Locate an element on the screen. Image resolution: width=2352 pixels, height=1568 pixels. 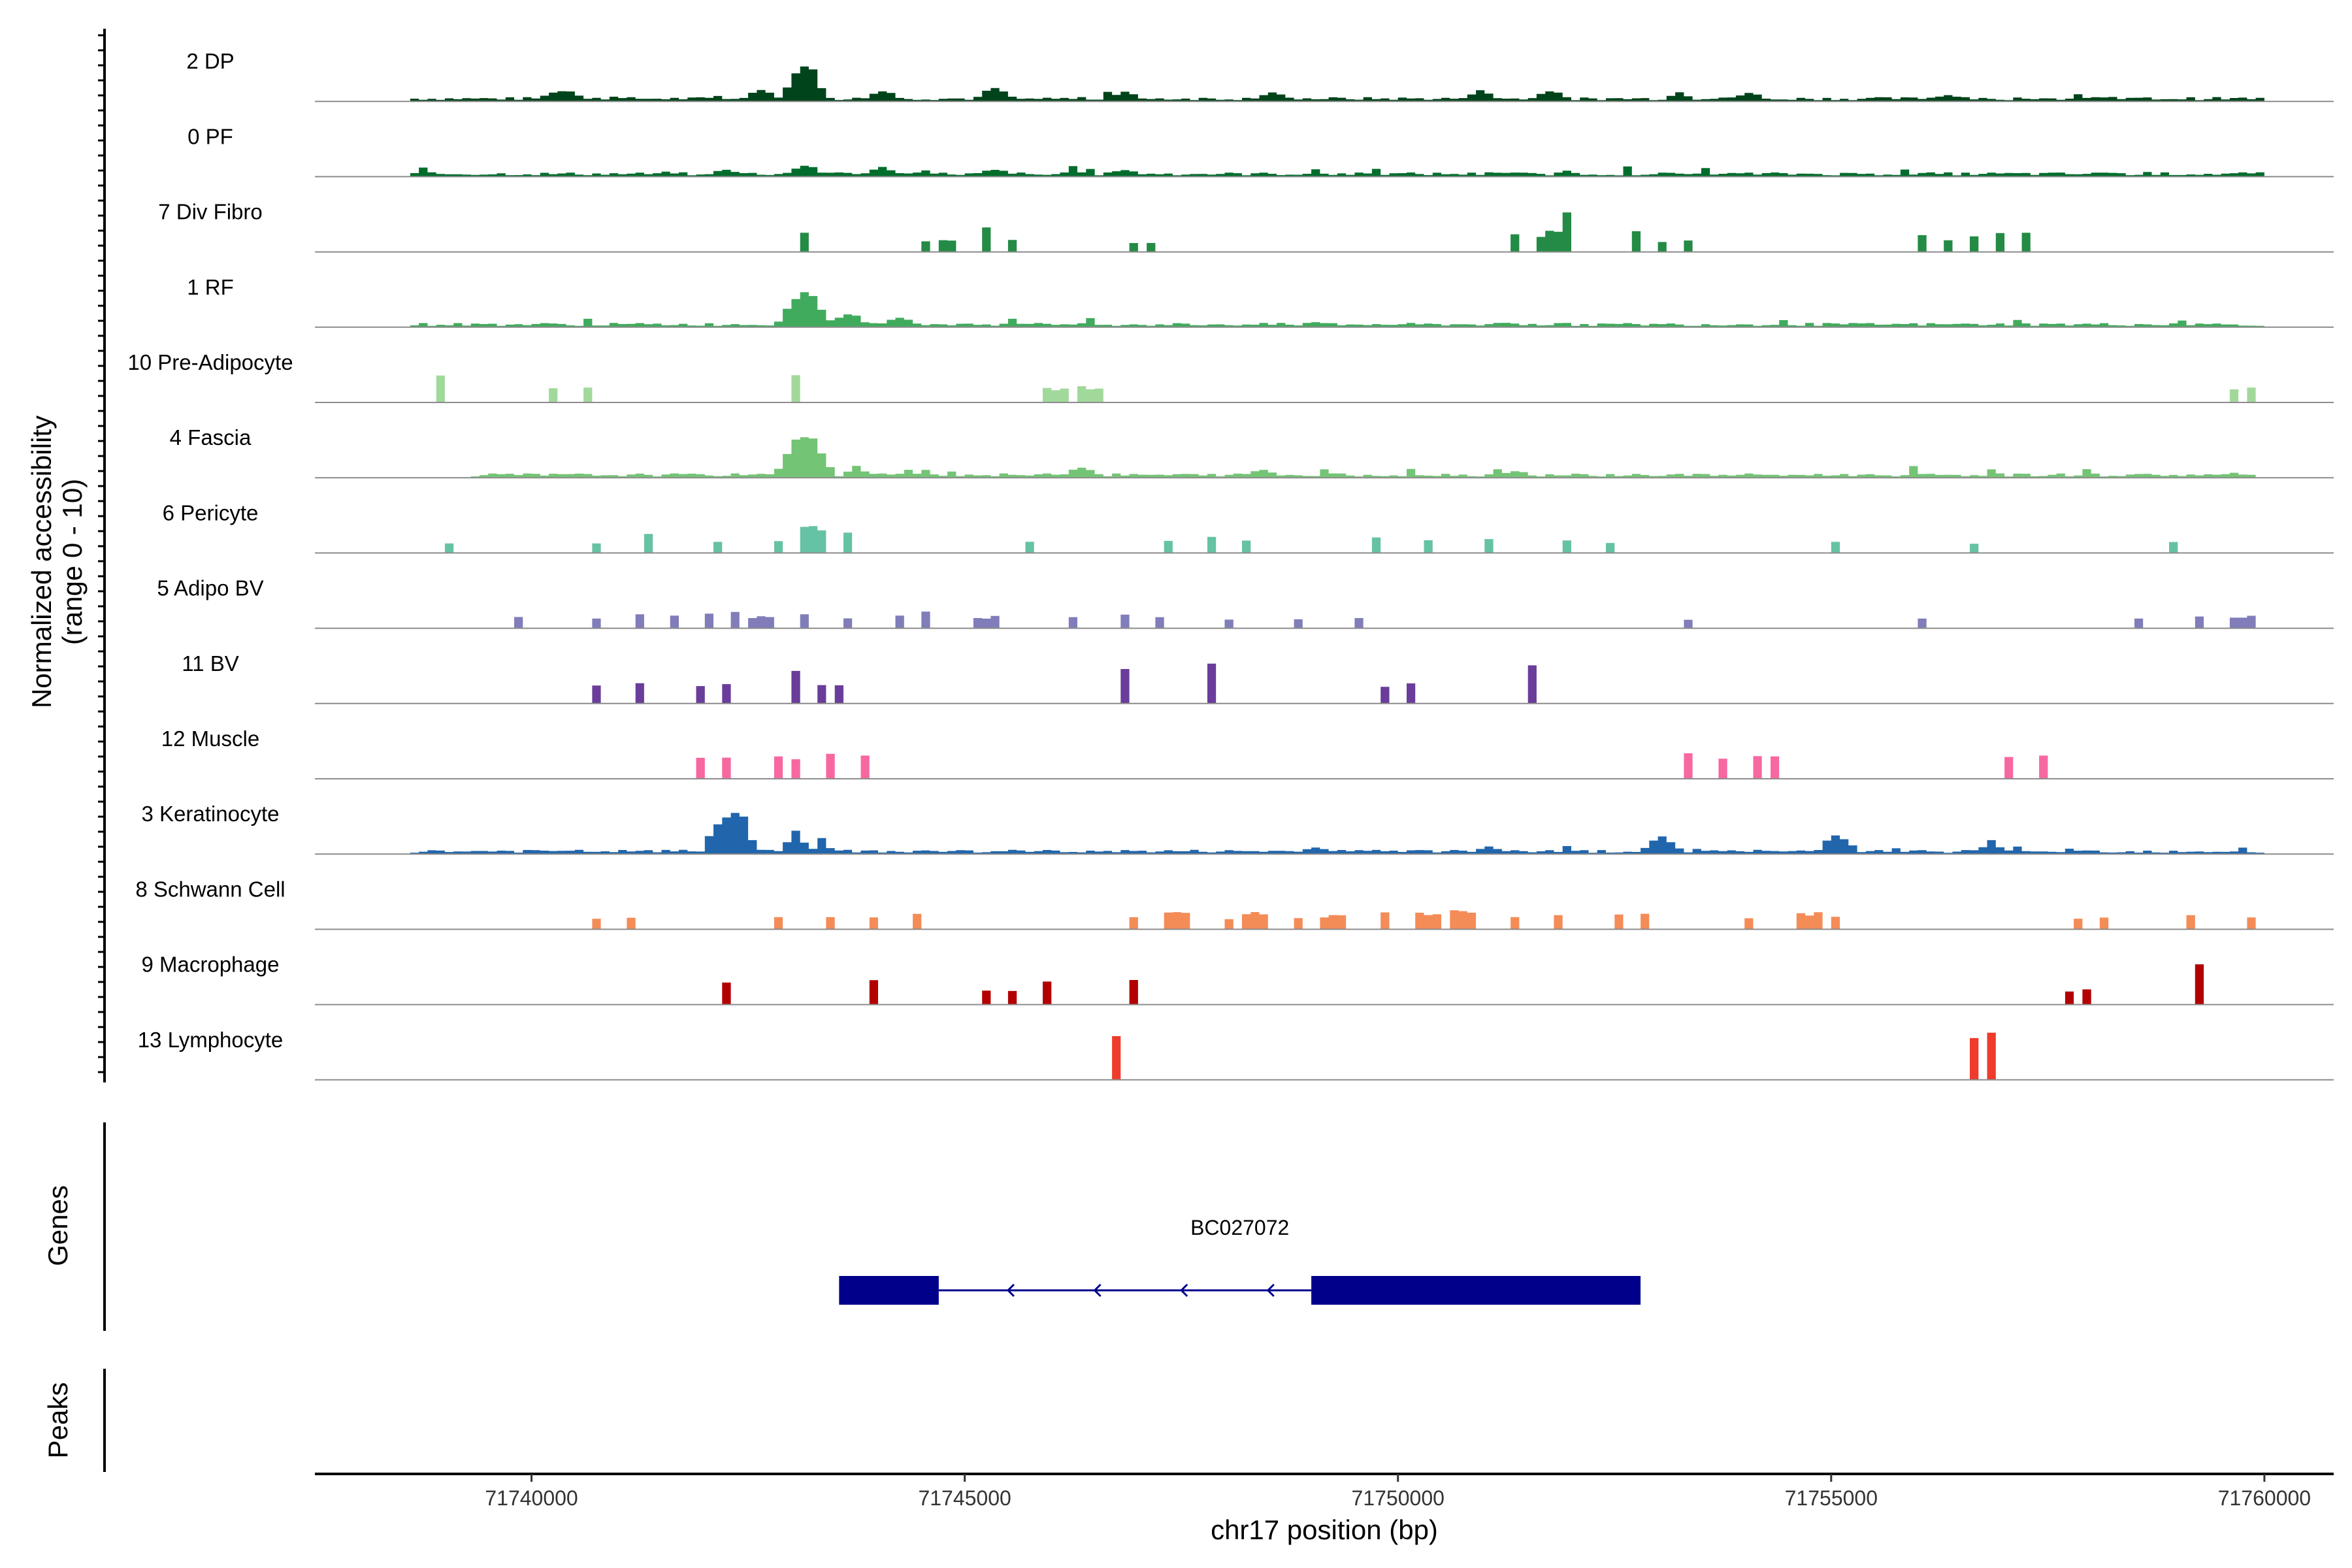
track: 8 Schwann Cell is located at coordinates (1239, 903).